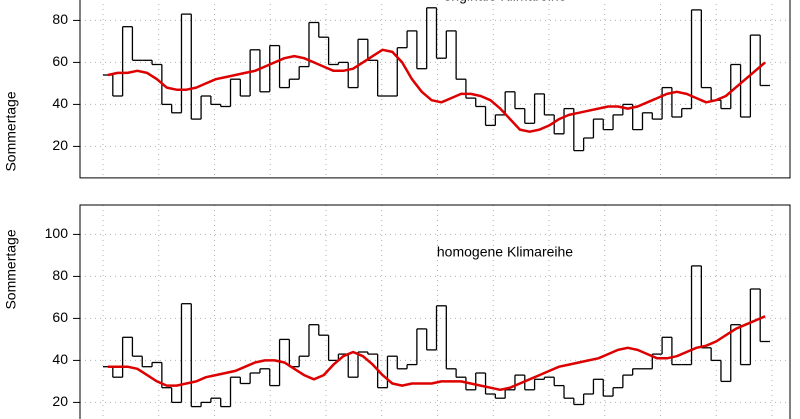 Image resolution: width=800 pixels, height=419 pixels. What do you see at coordinates (505, 2) in the screenshot?
I see `panel-title: originale Klimareihe` at bounding box center [505, 2].